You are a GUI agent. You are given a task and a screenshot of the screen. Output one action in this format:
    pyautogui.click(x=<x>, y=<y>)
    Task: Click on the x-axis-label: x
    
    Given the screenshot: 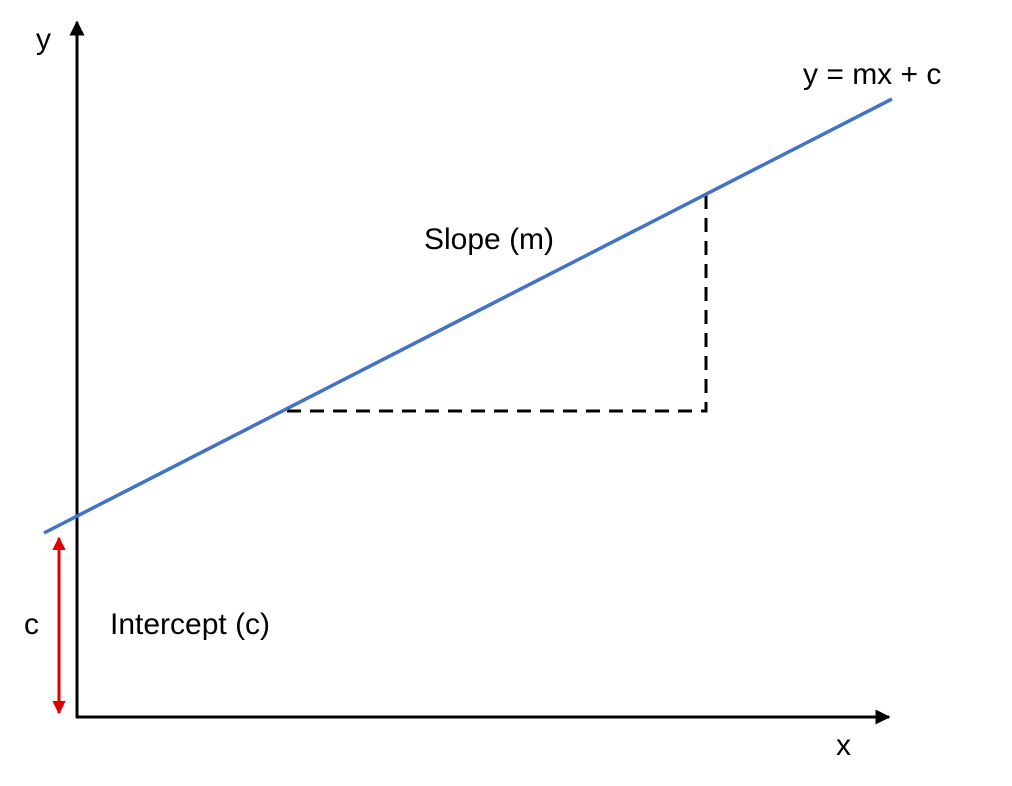 What is the action you would take?
    pyautogui.click(x=843, y=745)
    